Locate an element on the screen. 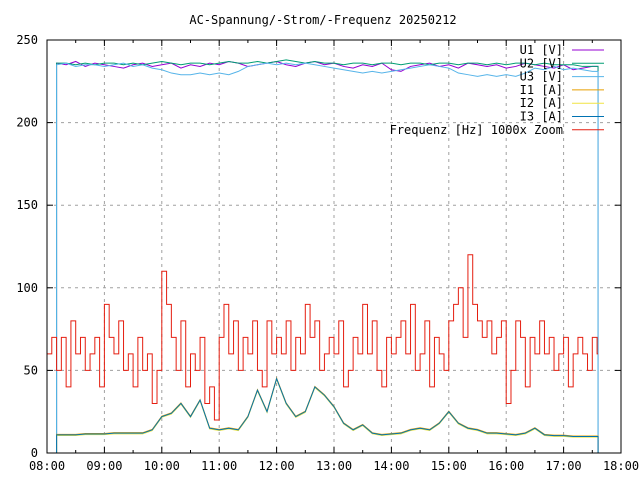 The height and width of the screenshot is (480, 640). x-tick-label: 15:00 is located at coordinates (449, 466).